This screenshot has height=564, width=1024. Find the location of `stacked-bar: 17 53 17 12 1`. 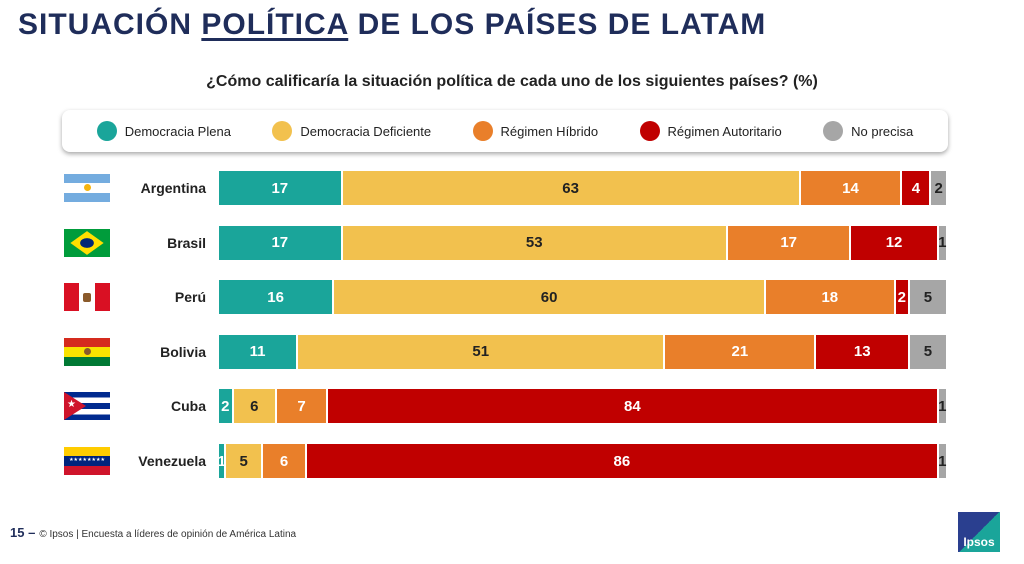

stacked-bar: 17 53 17 12 1 is located at coordinates (583, 242).